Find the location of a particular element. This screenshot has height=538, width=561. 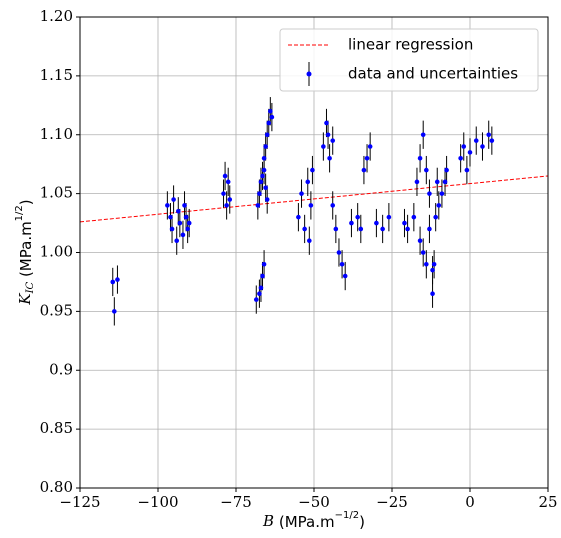

regression-line is located at coordinates (314, 199).